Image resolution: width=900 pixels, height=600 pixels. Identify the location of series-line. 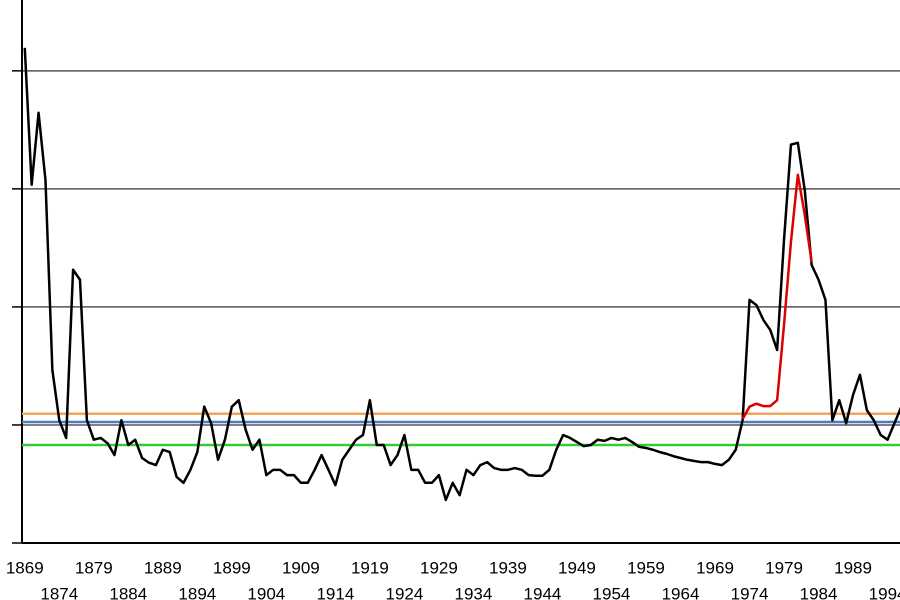
(777, 296).